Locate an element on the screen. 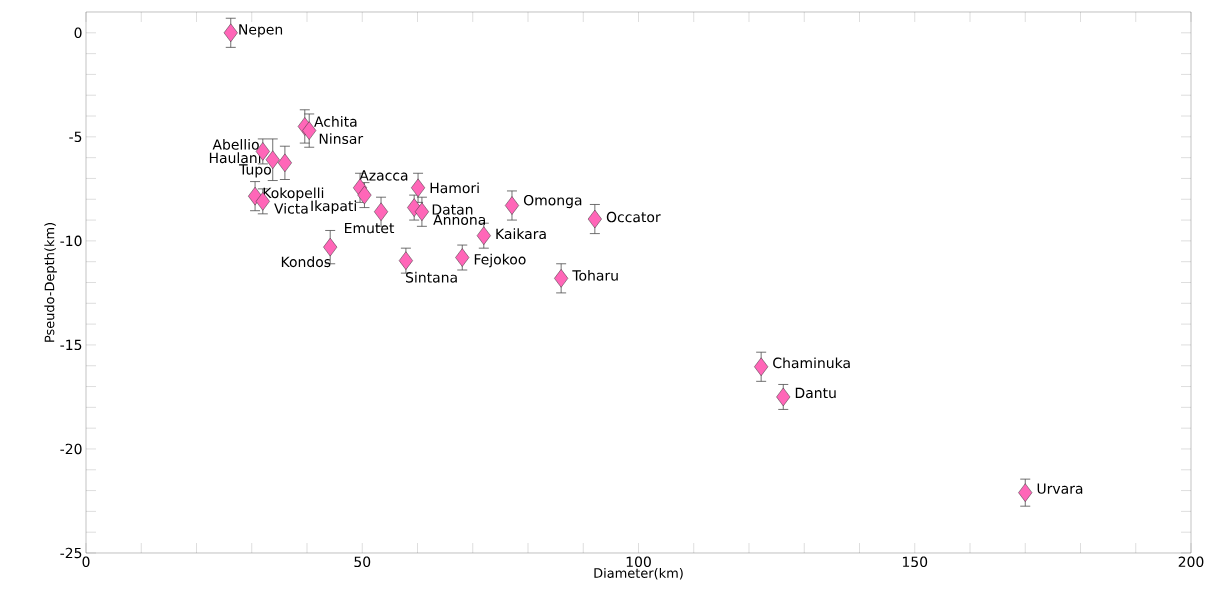 This screenshot has height=596, width=1213. annotation: Azacca is located at coordinates (383, 175).